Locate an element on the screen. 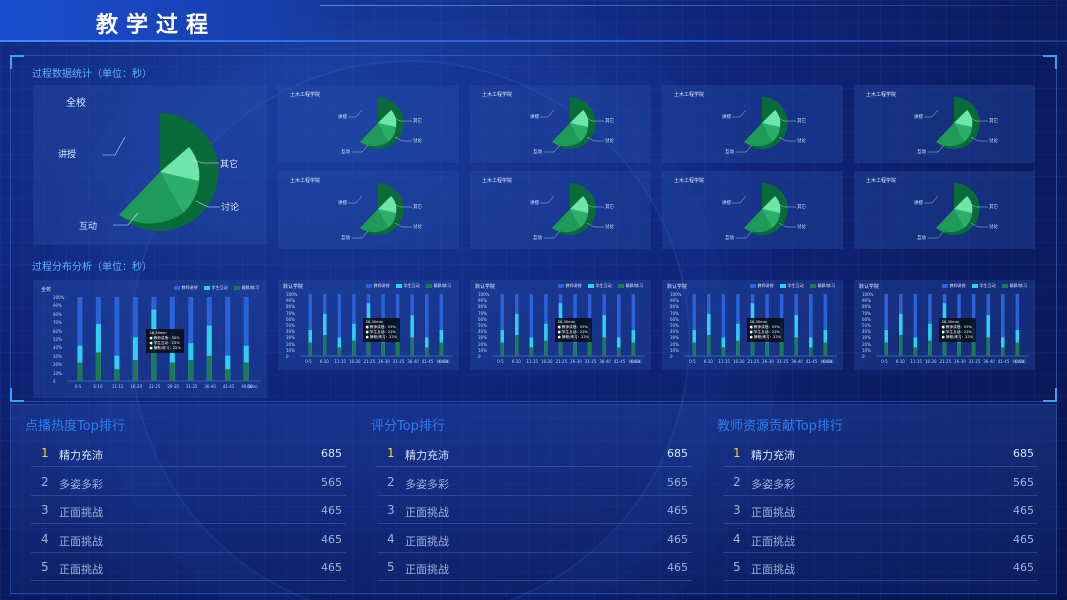 Image resolution: width=1067 pixels, height=600 pixels. x-tick-label: 11-15 is located at coordinates (340, 361).